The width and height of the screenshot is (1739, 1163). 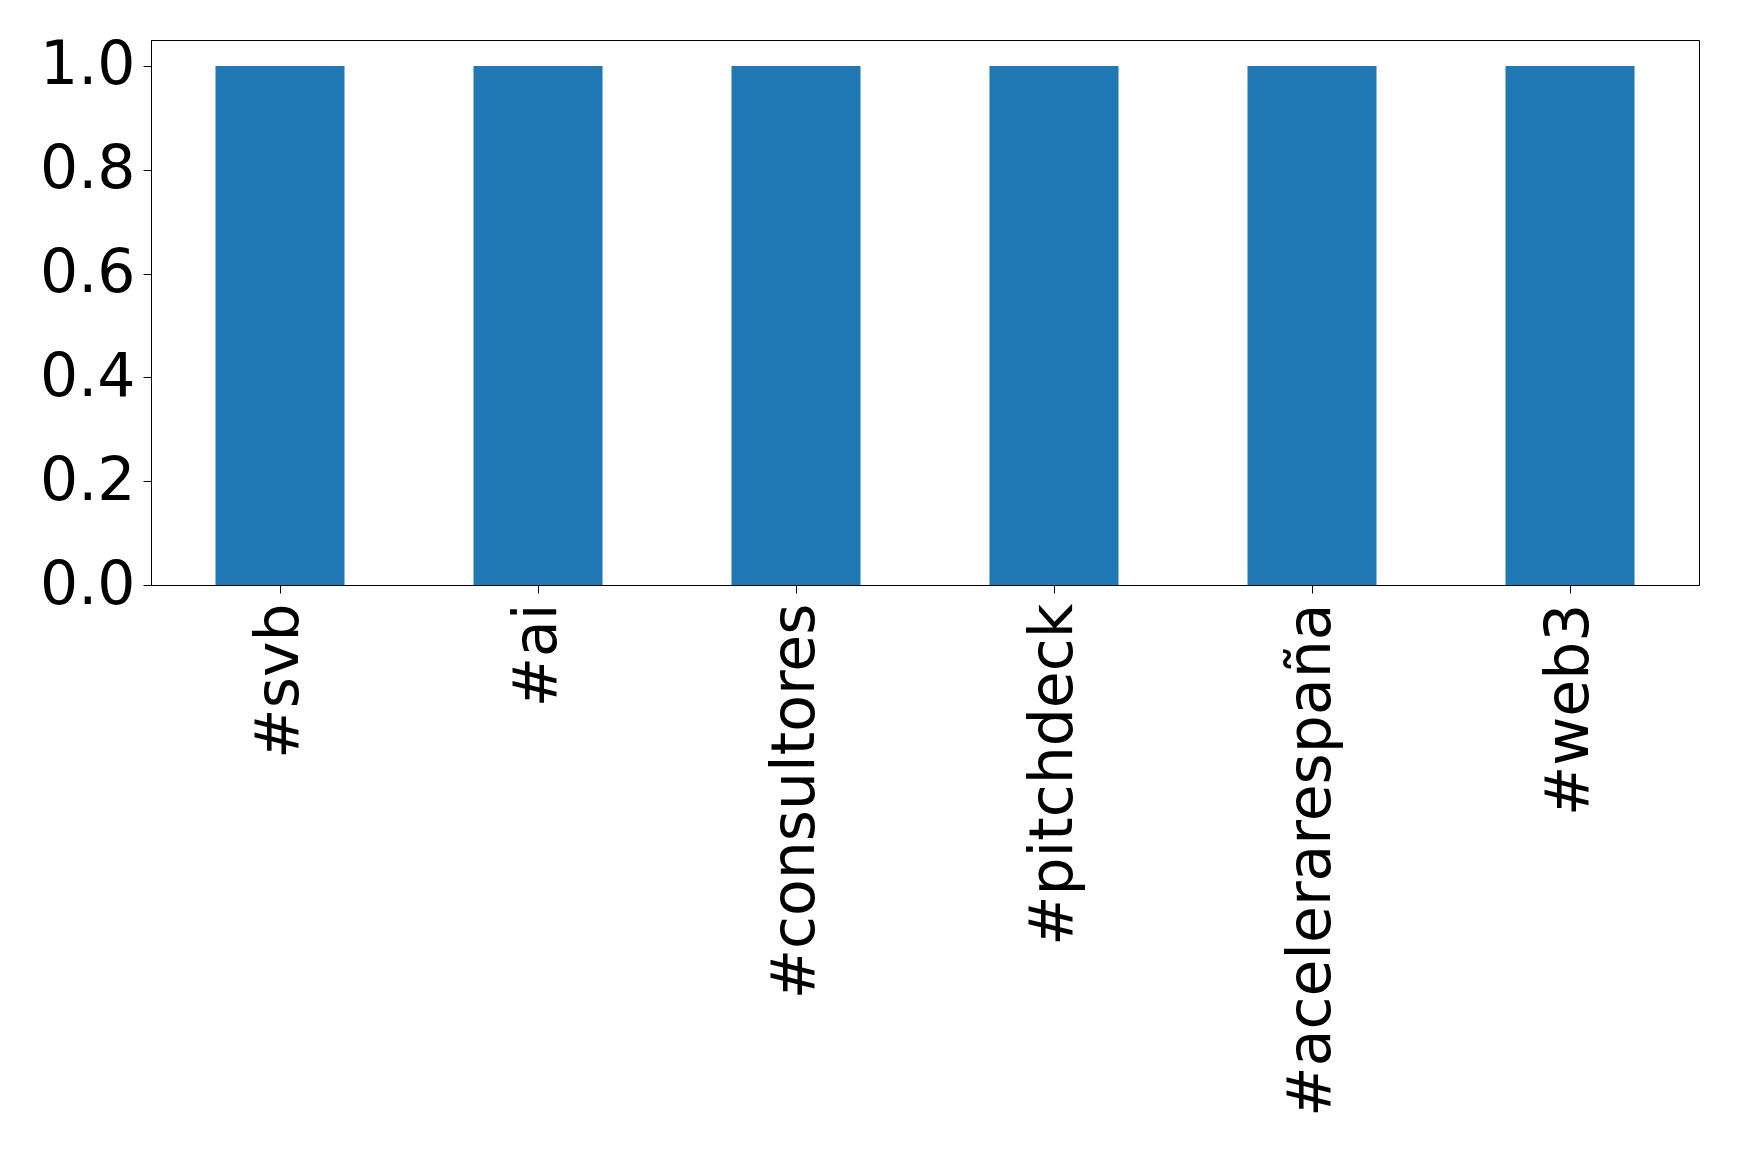 What do you see at coordinates (88, 582) in the screenshot?
I see `y-tick-label: 0.0` at bounding box center [88, 582].